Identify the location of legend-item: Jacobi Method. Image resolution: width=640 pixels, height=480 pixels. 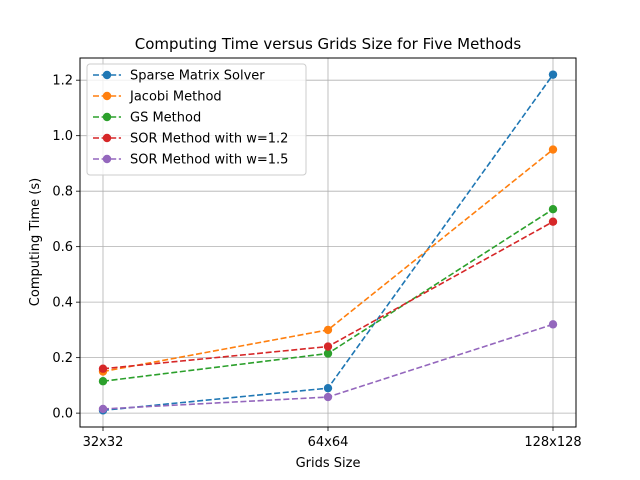
(157, 97).